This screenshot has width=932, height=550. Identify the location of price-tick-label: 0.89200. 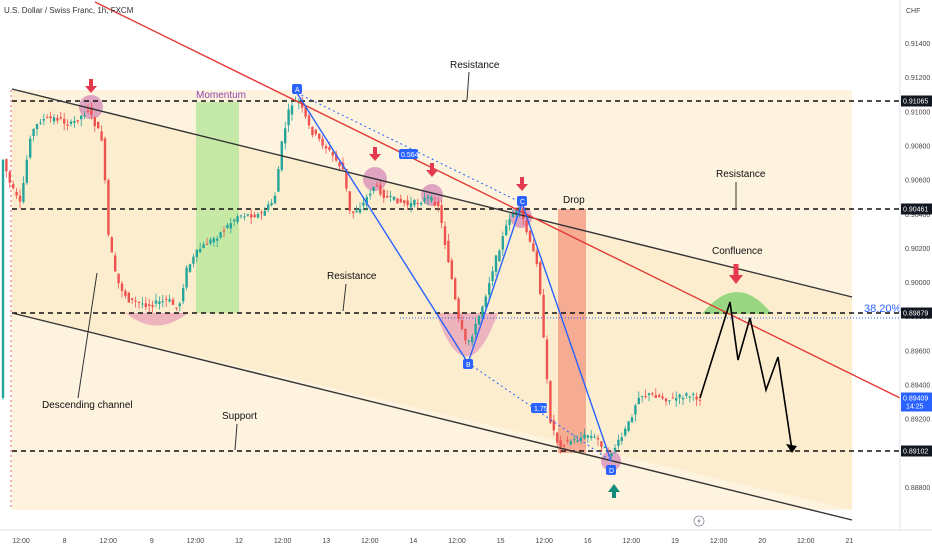
(917, 420).